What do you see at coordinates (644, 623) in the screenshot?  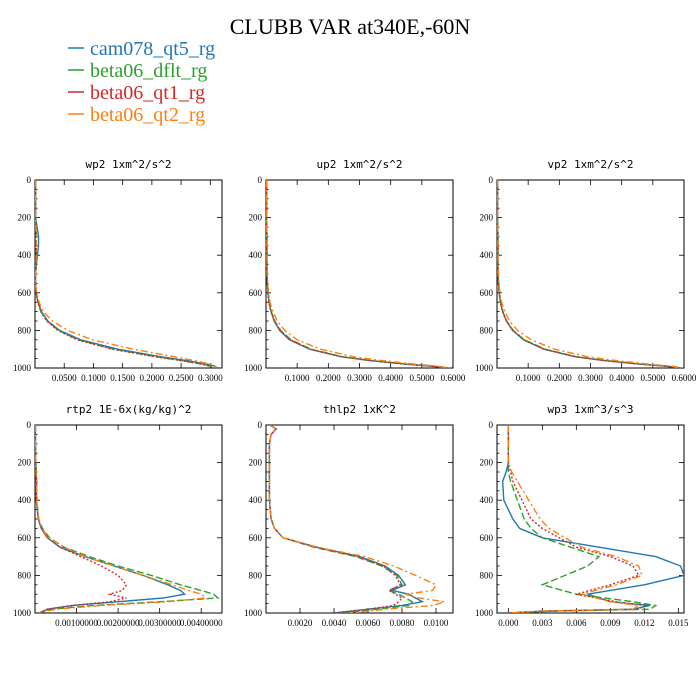 I see `x-tick-label-5-4: 0.012` at bounding box center [644, 623].